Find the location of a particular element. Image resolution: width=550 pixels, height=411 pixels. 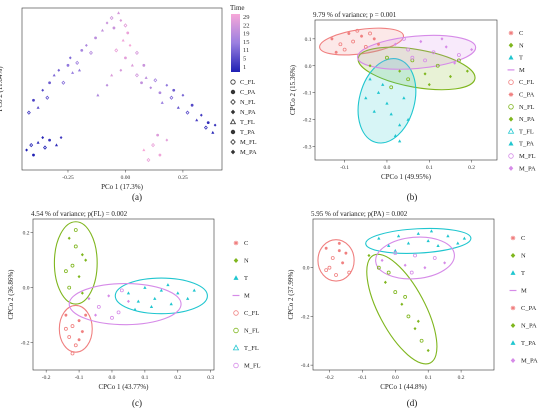

y-tick-label-b: -0.2 is located at coordinates (307, 121).